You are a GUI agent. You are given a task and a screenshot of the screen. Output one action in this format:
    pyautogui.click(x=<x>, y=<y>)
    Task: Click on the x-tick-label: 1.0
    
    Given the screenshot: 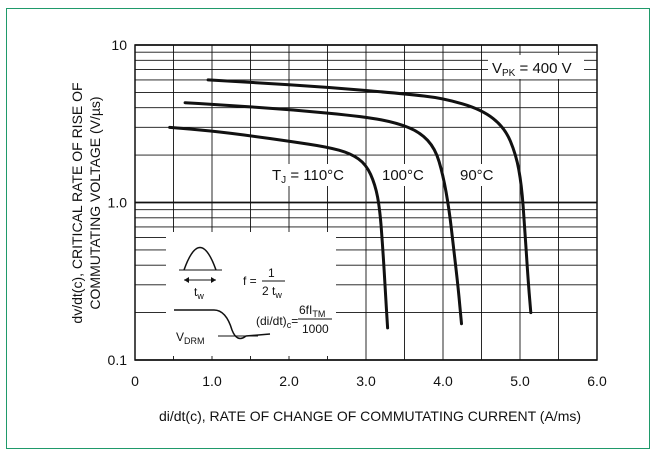 What is the action you would take?
    pyautogui.click(x=212, y=381)
    